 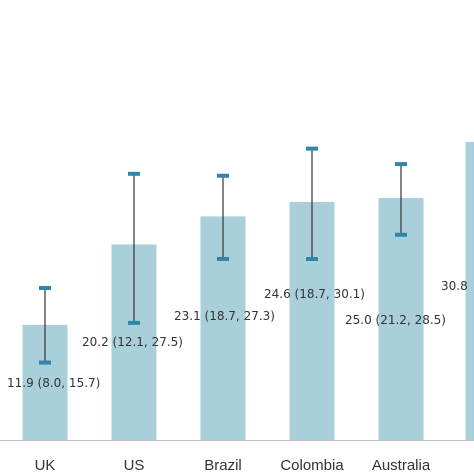 What do you see at coordinates (401, 465) in the screenshot?
I see `category-label-5: Australia` at bounding box center [401, 465].